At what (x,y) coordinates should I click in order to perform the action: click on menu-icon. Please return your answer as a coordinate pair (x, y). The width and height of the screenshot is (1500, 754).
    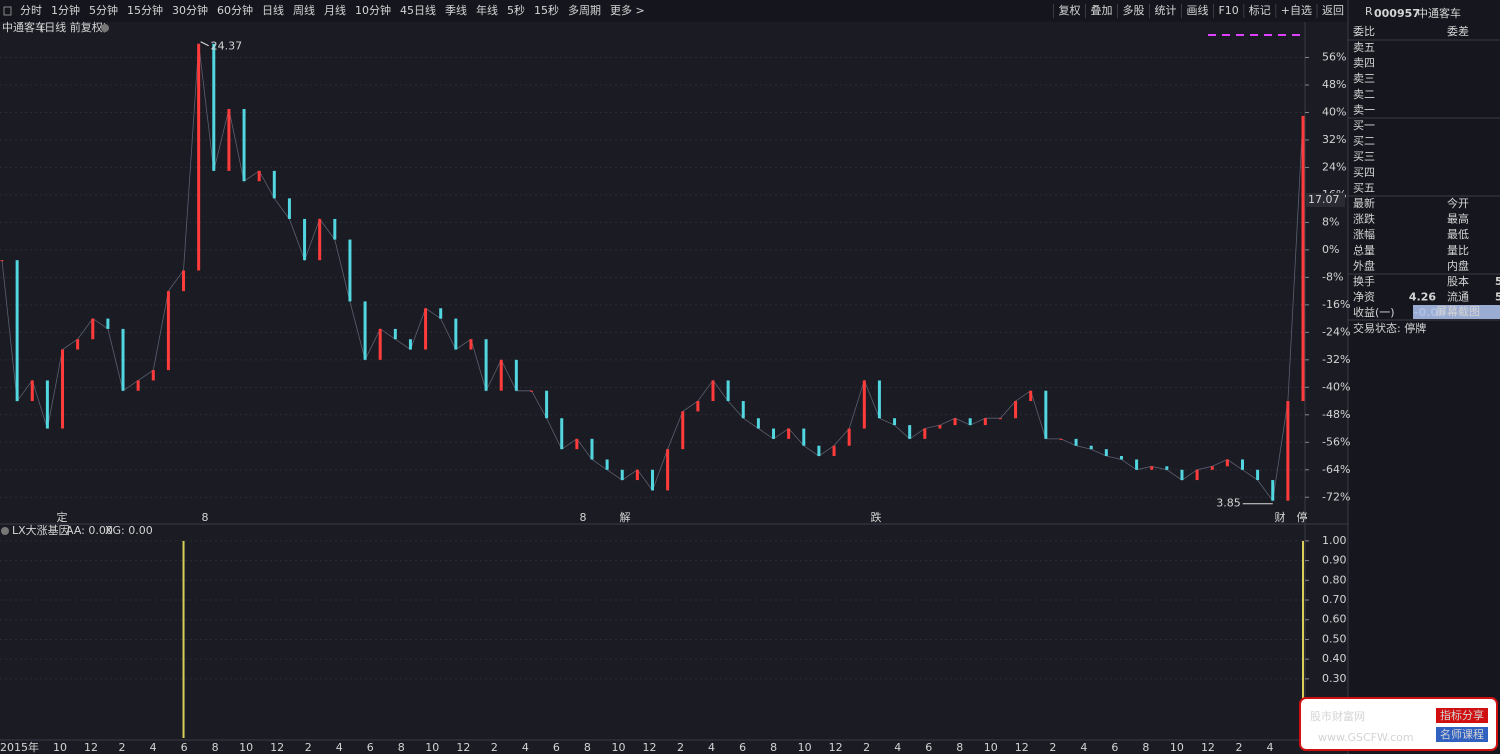
    Looking at the image, I should click on (7, 11).